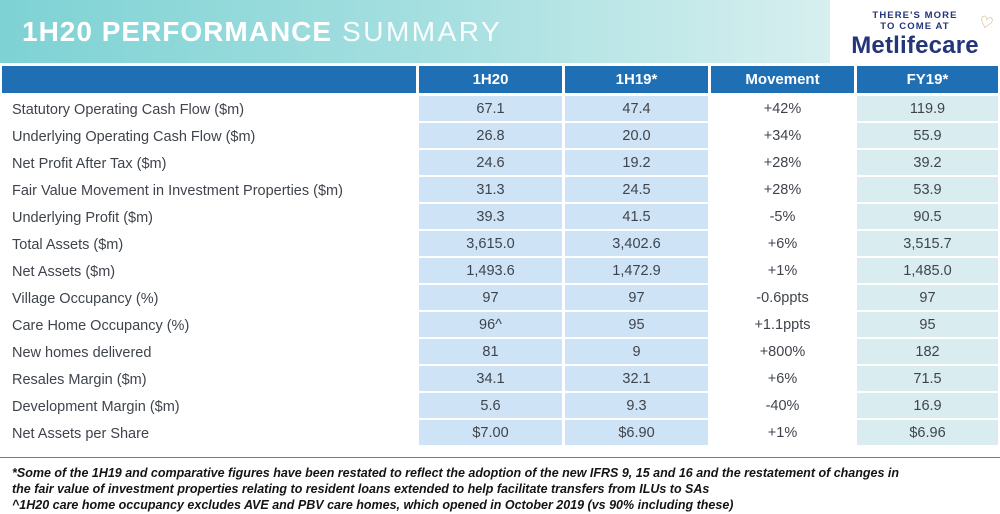  I want to click on metlifecare-logo: THERE'S MORE TO COME AT Metlifecare ♡, so click(915, 33).